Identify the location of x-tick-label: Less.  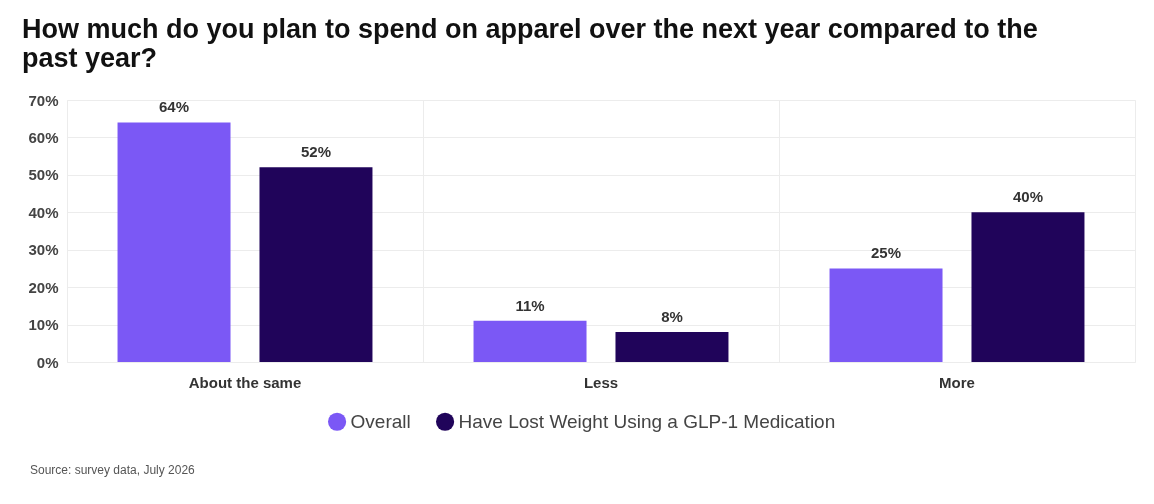
(601, 382).